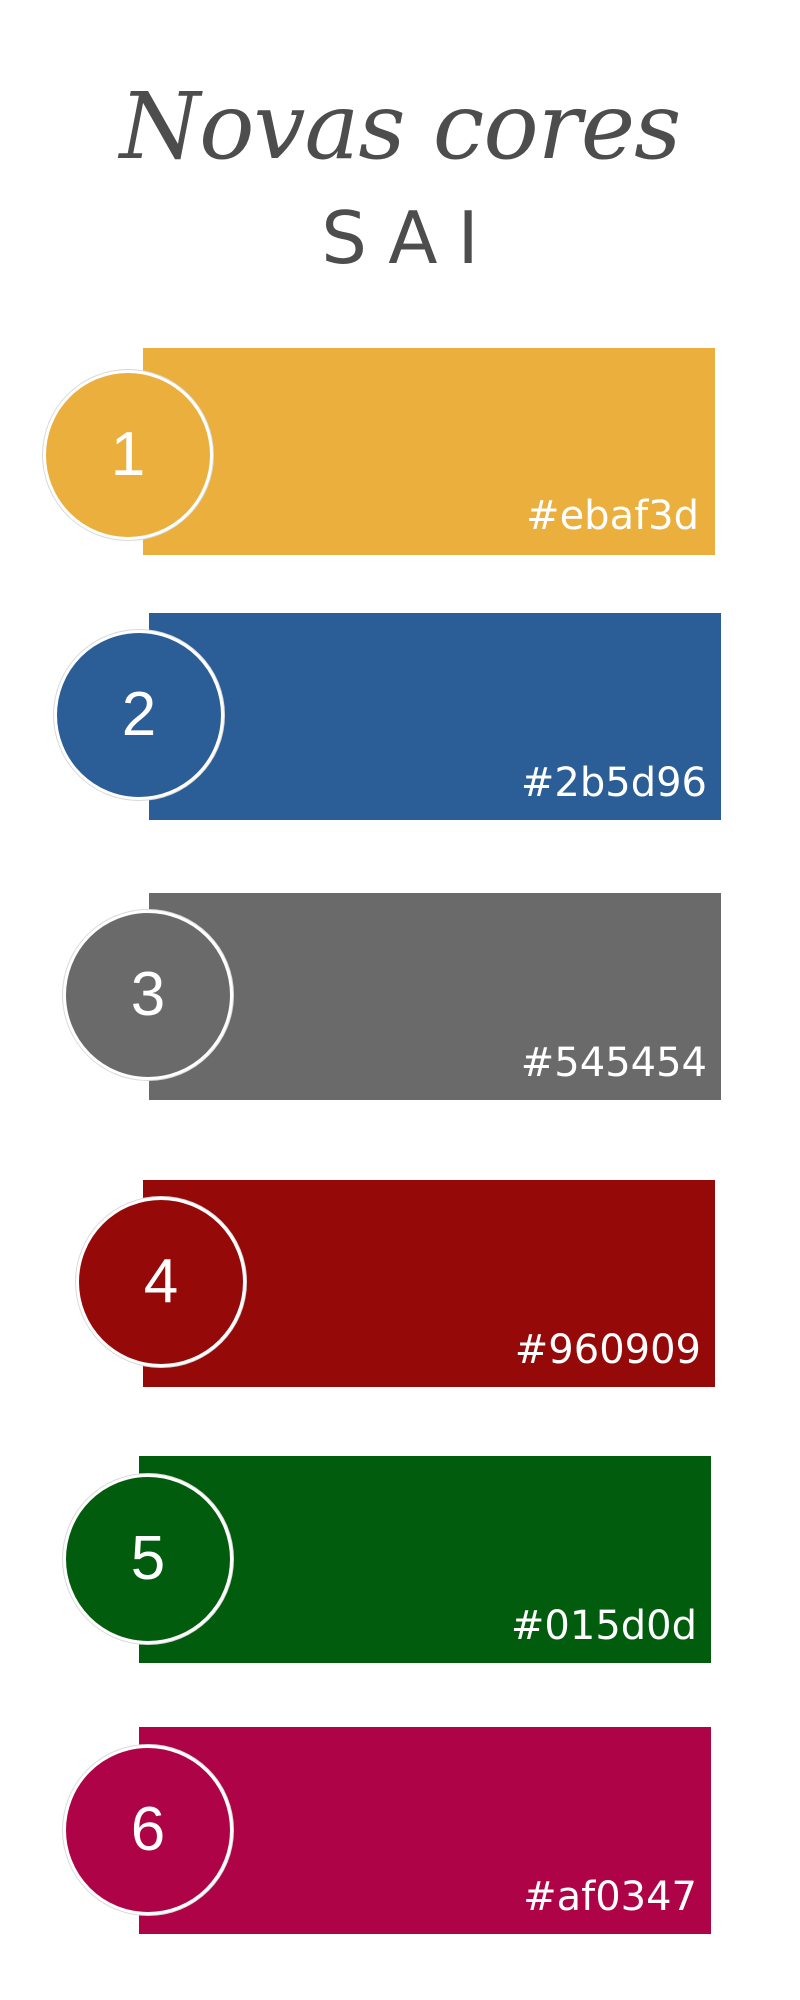  Describe the element at coordinates (607, 1350) in the screenshot. I see `hex-label: #960909` at that location.